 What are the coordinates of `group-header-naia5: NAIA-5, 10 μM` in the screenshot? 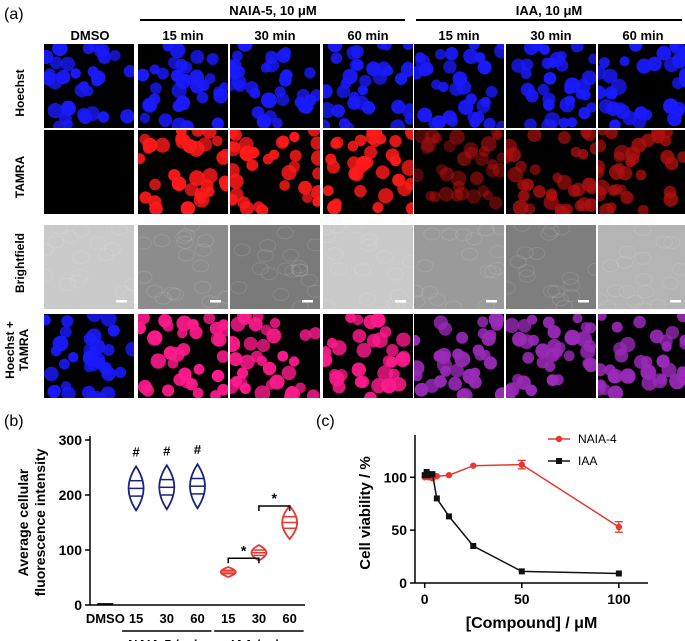 It's located at (273, 10).